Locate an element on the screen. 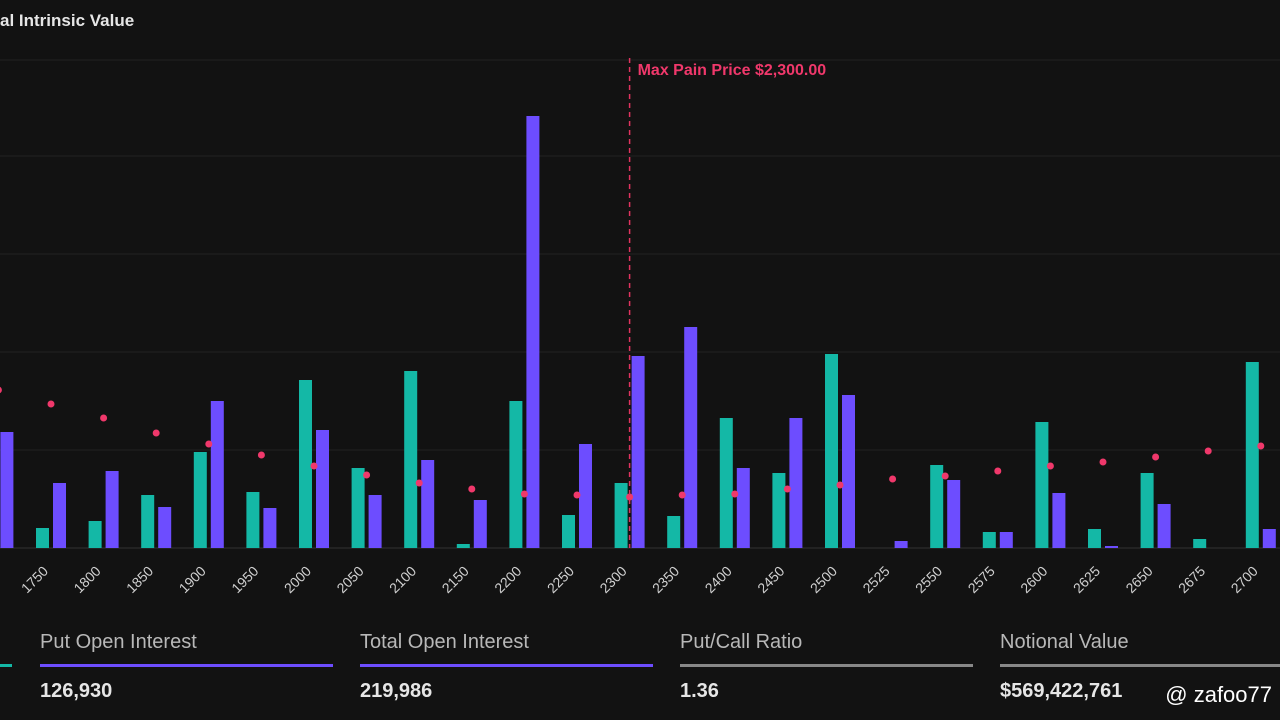  watermark: @ zafoo77 is located at coordinates (1218, 694).